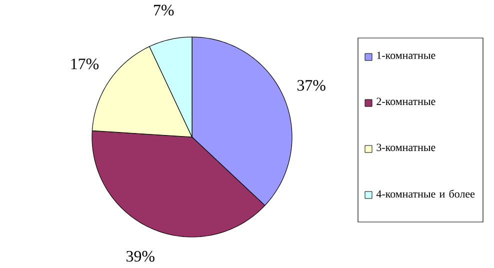 The image size is (494, 268). Describe the element at coordinates (406, 148) in the screenshot. I see `legend-label: 3-комнатные` at that location.